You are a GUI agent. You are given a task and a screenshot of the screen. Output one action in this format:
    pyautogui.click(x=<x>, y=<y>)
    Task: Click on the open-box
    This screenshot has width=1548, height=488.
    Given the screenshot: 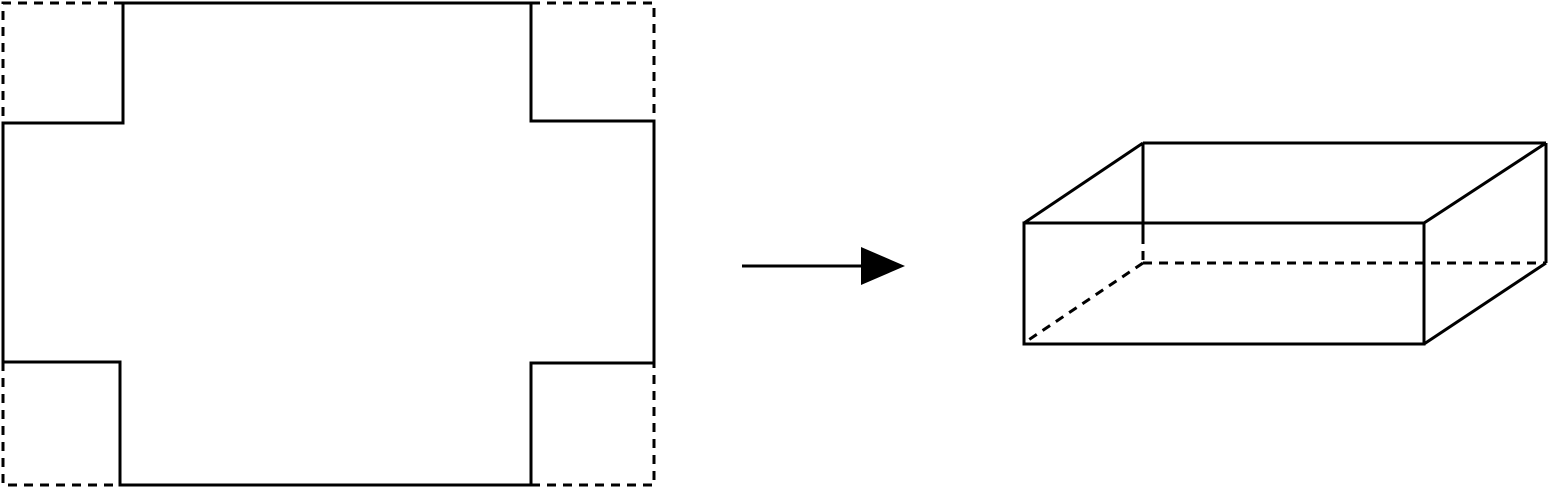 What is the action you would take?
    pyautogui.click(x=1285, y=243)
    